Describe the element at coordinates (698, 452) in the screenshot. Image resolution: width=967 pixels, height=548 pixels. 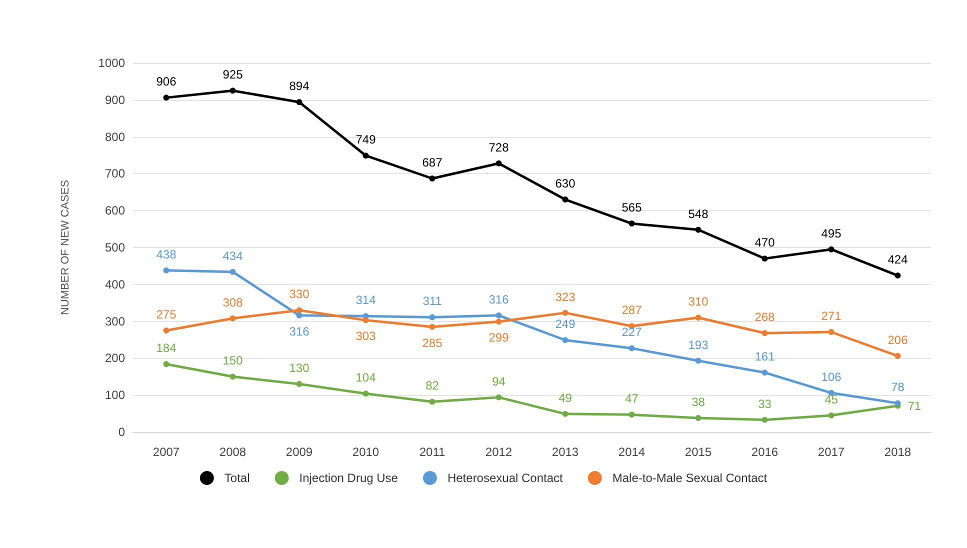
I see `x-tick-label: 2015` at that location.